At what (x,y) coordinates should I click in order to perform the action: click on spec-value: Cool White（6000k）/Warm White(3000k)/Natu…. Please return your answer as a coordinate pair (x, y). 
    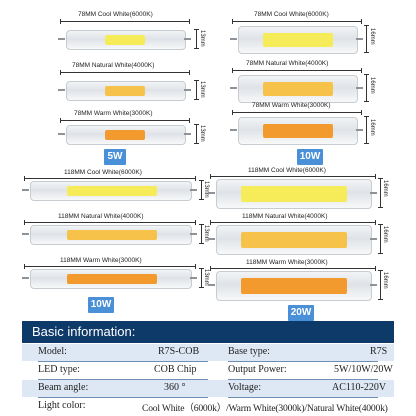
    Looking at the image, I should click on (265, 408).